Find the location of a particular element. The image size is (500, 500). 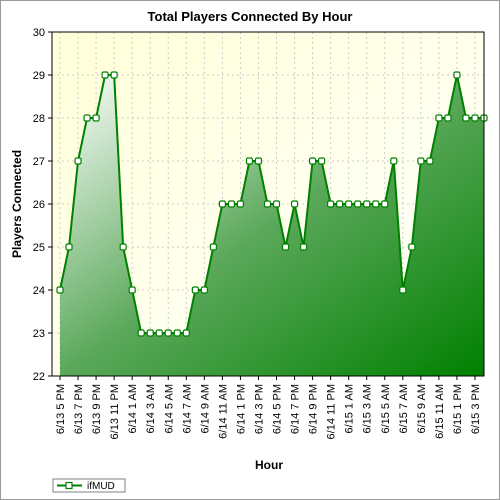

x-tick-label: 6/13 11 PM is located at coordinates (115, 411).